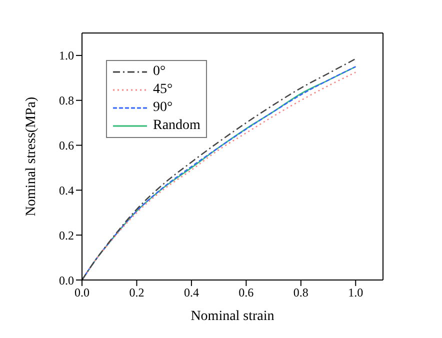 The width and height of the screenshot is (442, 338). What do you see at coordinates (300, 293) in the screenshot?
I see `x-tick-label: 0.8` at bounding box center [300, 293].